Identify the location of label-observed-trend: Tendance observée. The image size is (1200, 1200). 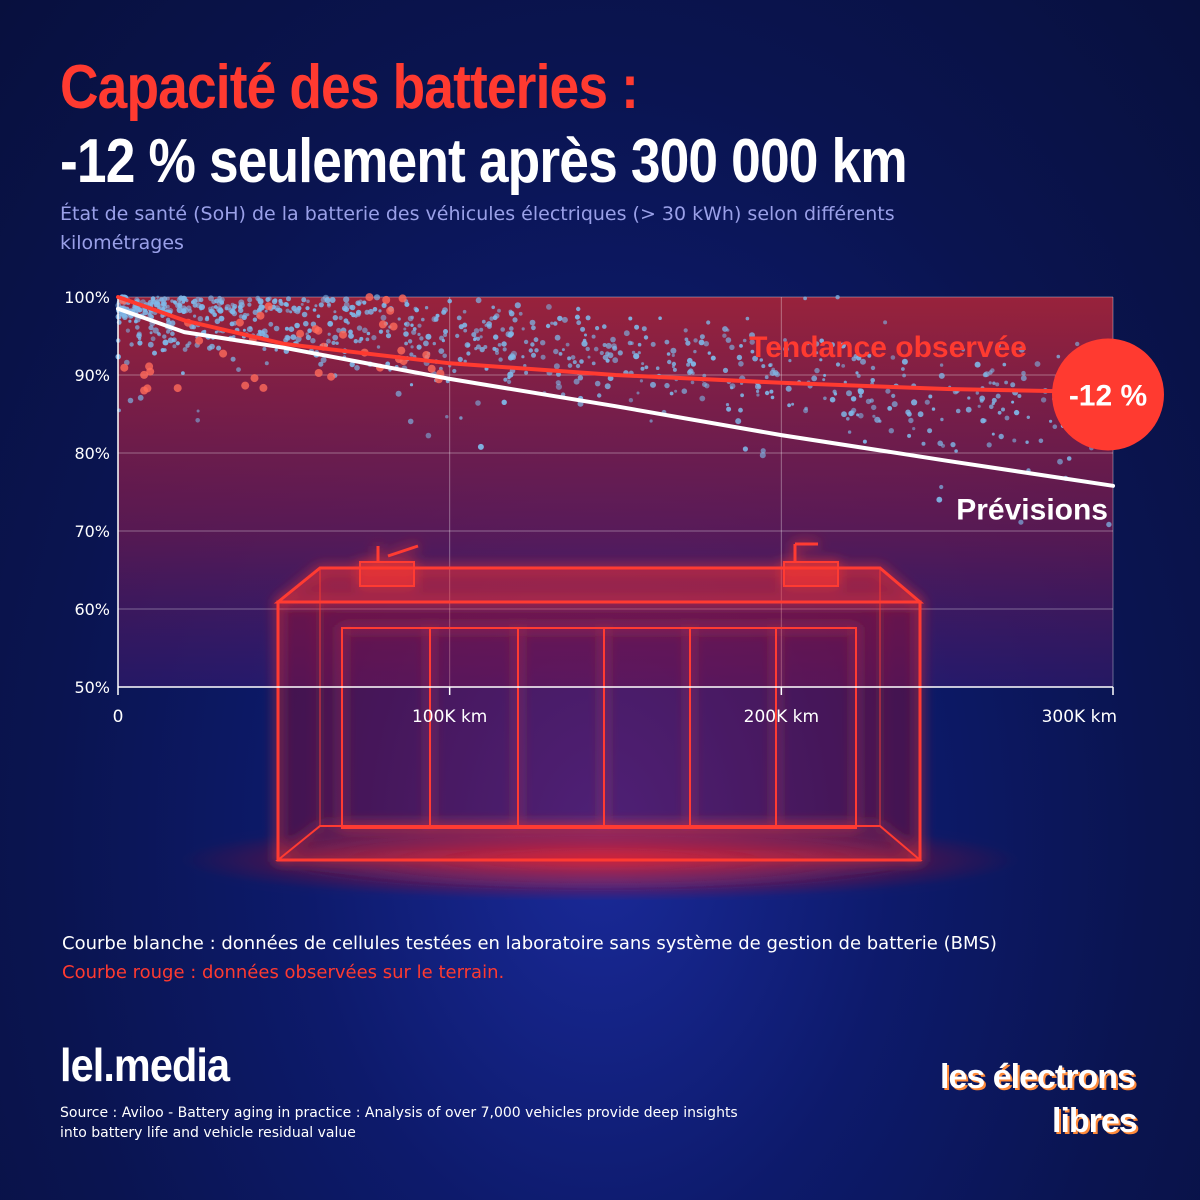
(888, 347).